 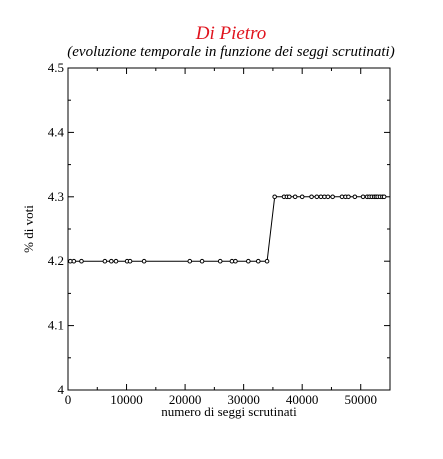 I want to click on y-tick-label: 4.4, so click(x=56, y=131).